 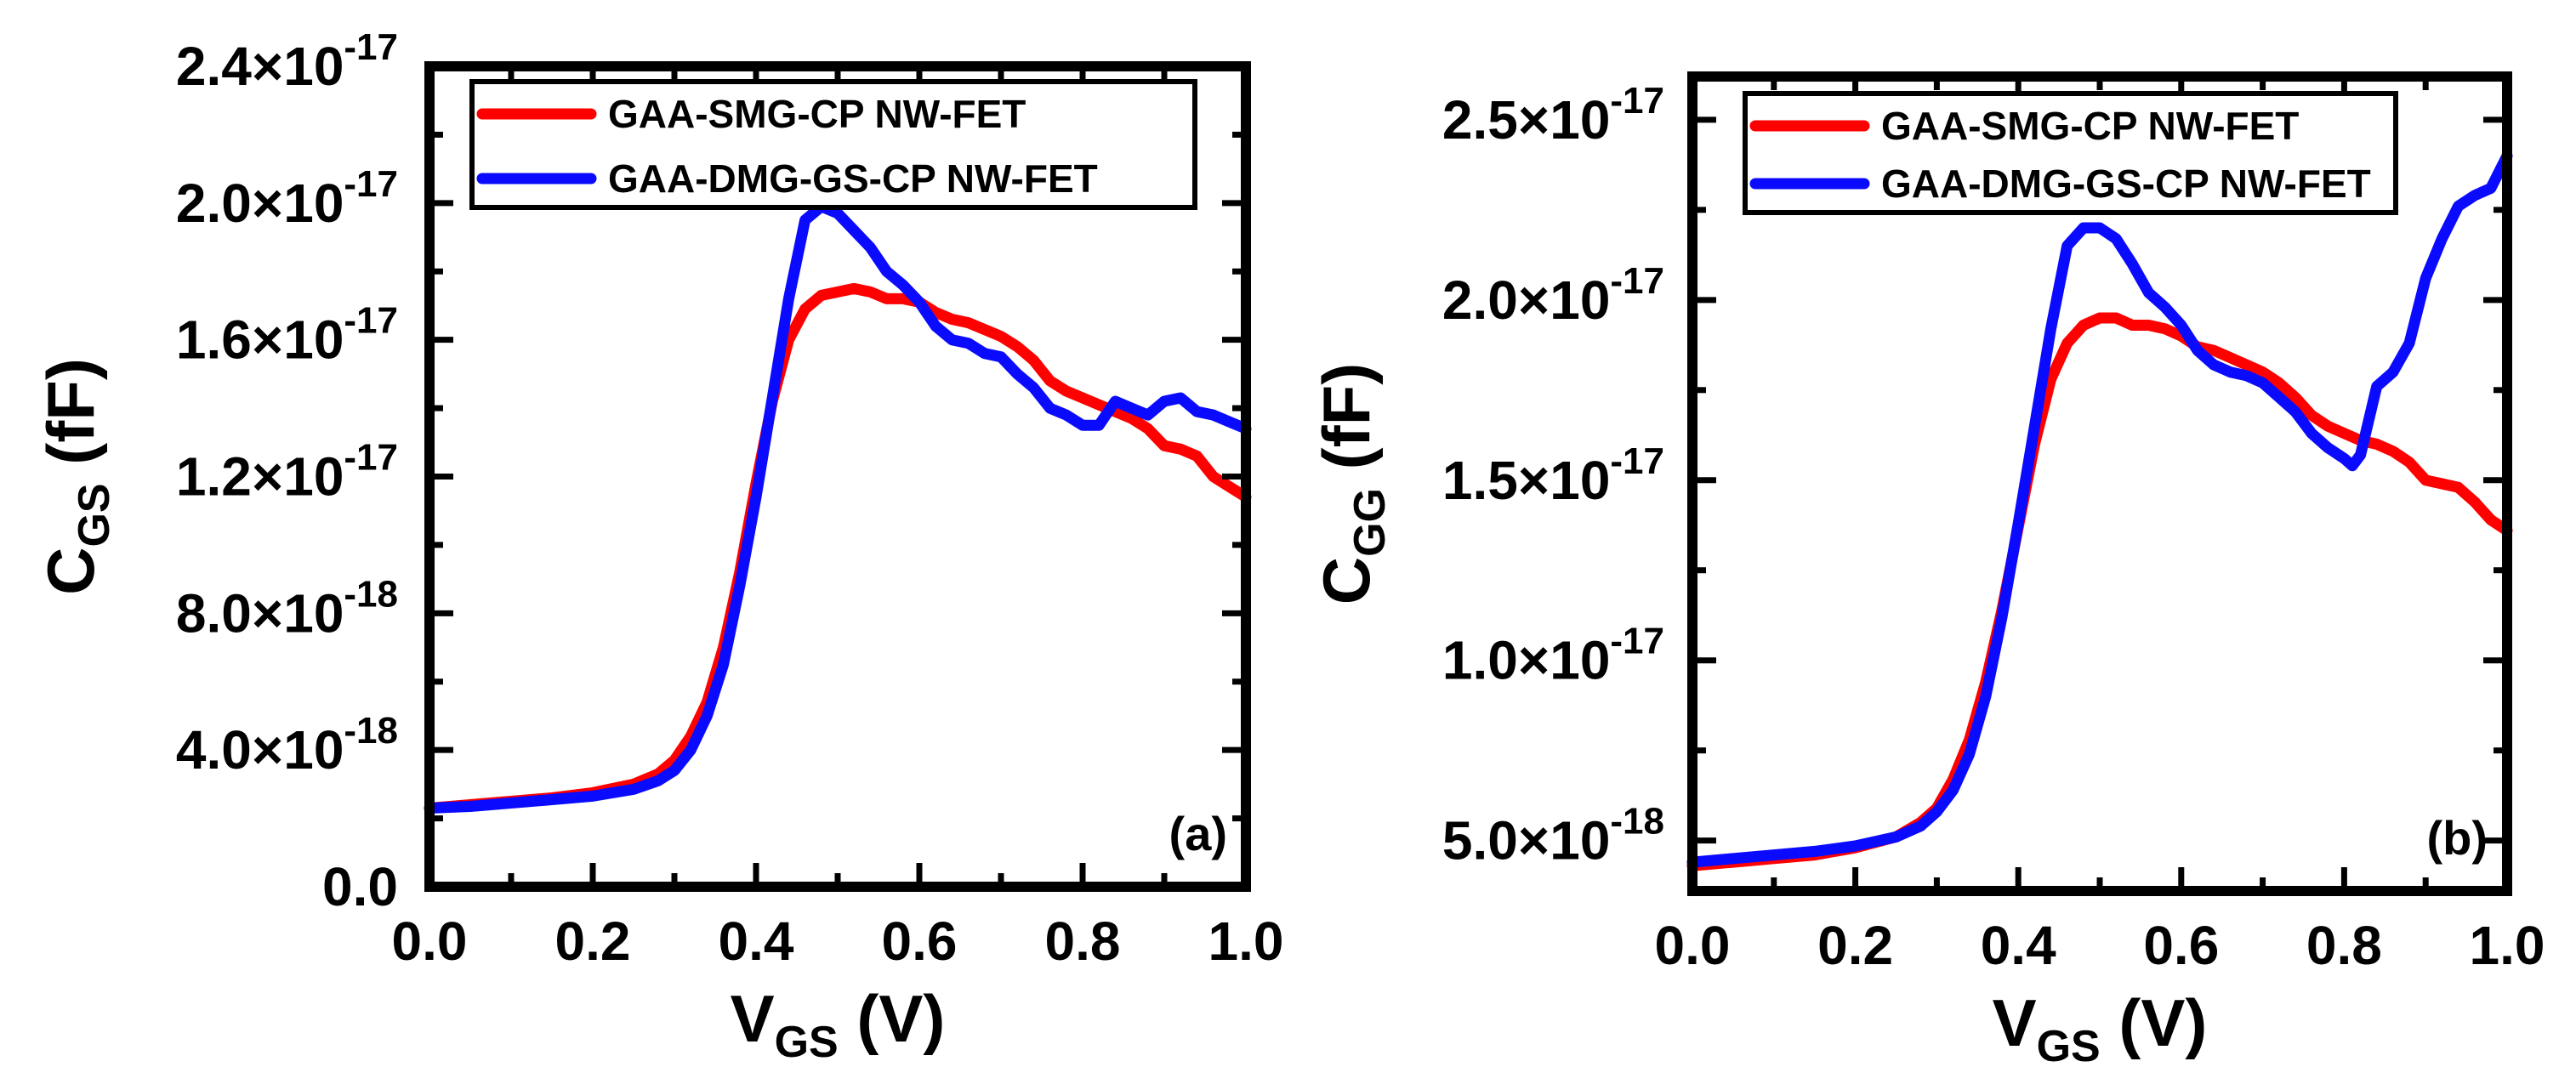 What do you see at coordinates (360, 886) in the screenshot?
I see `y-tick-label: 0.0` at bounding box center [360, 886].